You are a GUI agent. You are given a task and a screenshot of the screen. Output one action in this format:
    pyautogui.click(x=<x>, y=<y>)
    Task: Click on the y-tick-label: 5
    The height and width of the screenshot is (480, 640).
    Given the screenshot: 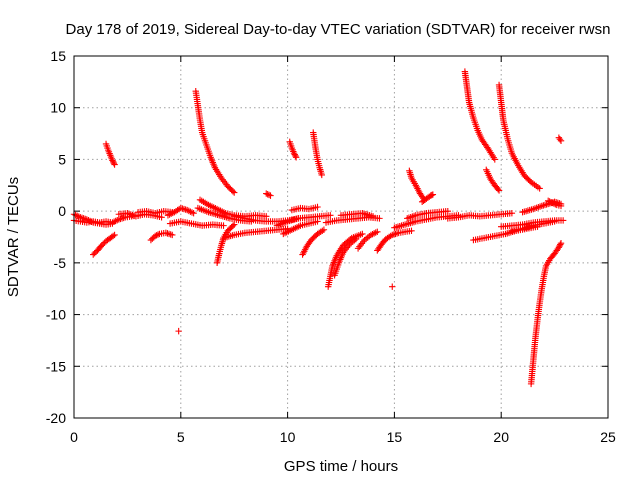 What is the action you would take?
    pyautogui.click(x=62, y=159)
    